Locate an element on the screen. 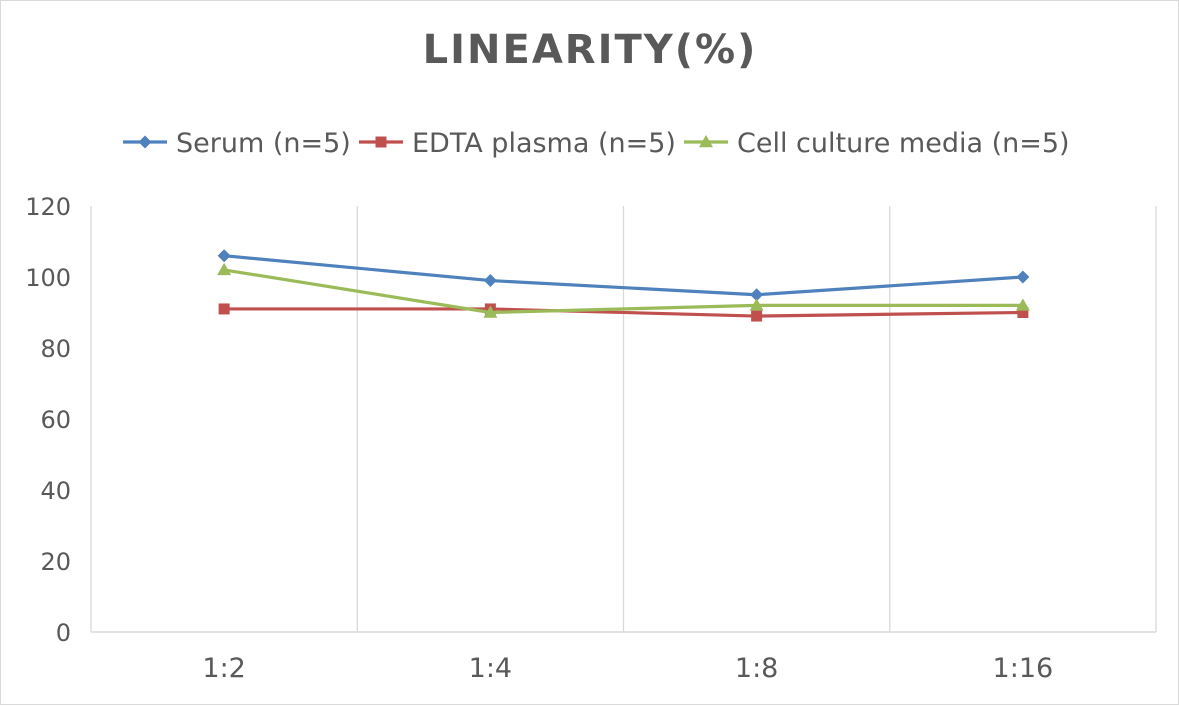 The image size is (1179, 706). series-layer is located at coordinates (623, 285).